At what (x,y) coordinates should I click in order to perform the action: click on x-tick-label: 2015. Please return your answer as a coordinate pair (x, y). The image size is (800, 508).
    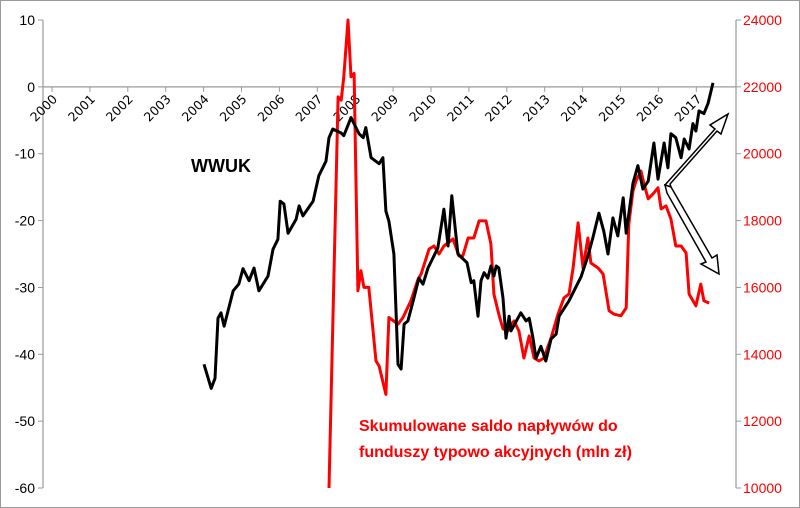
    Looking at the image, I should click on (612, 107).